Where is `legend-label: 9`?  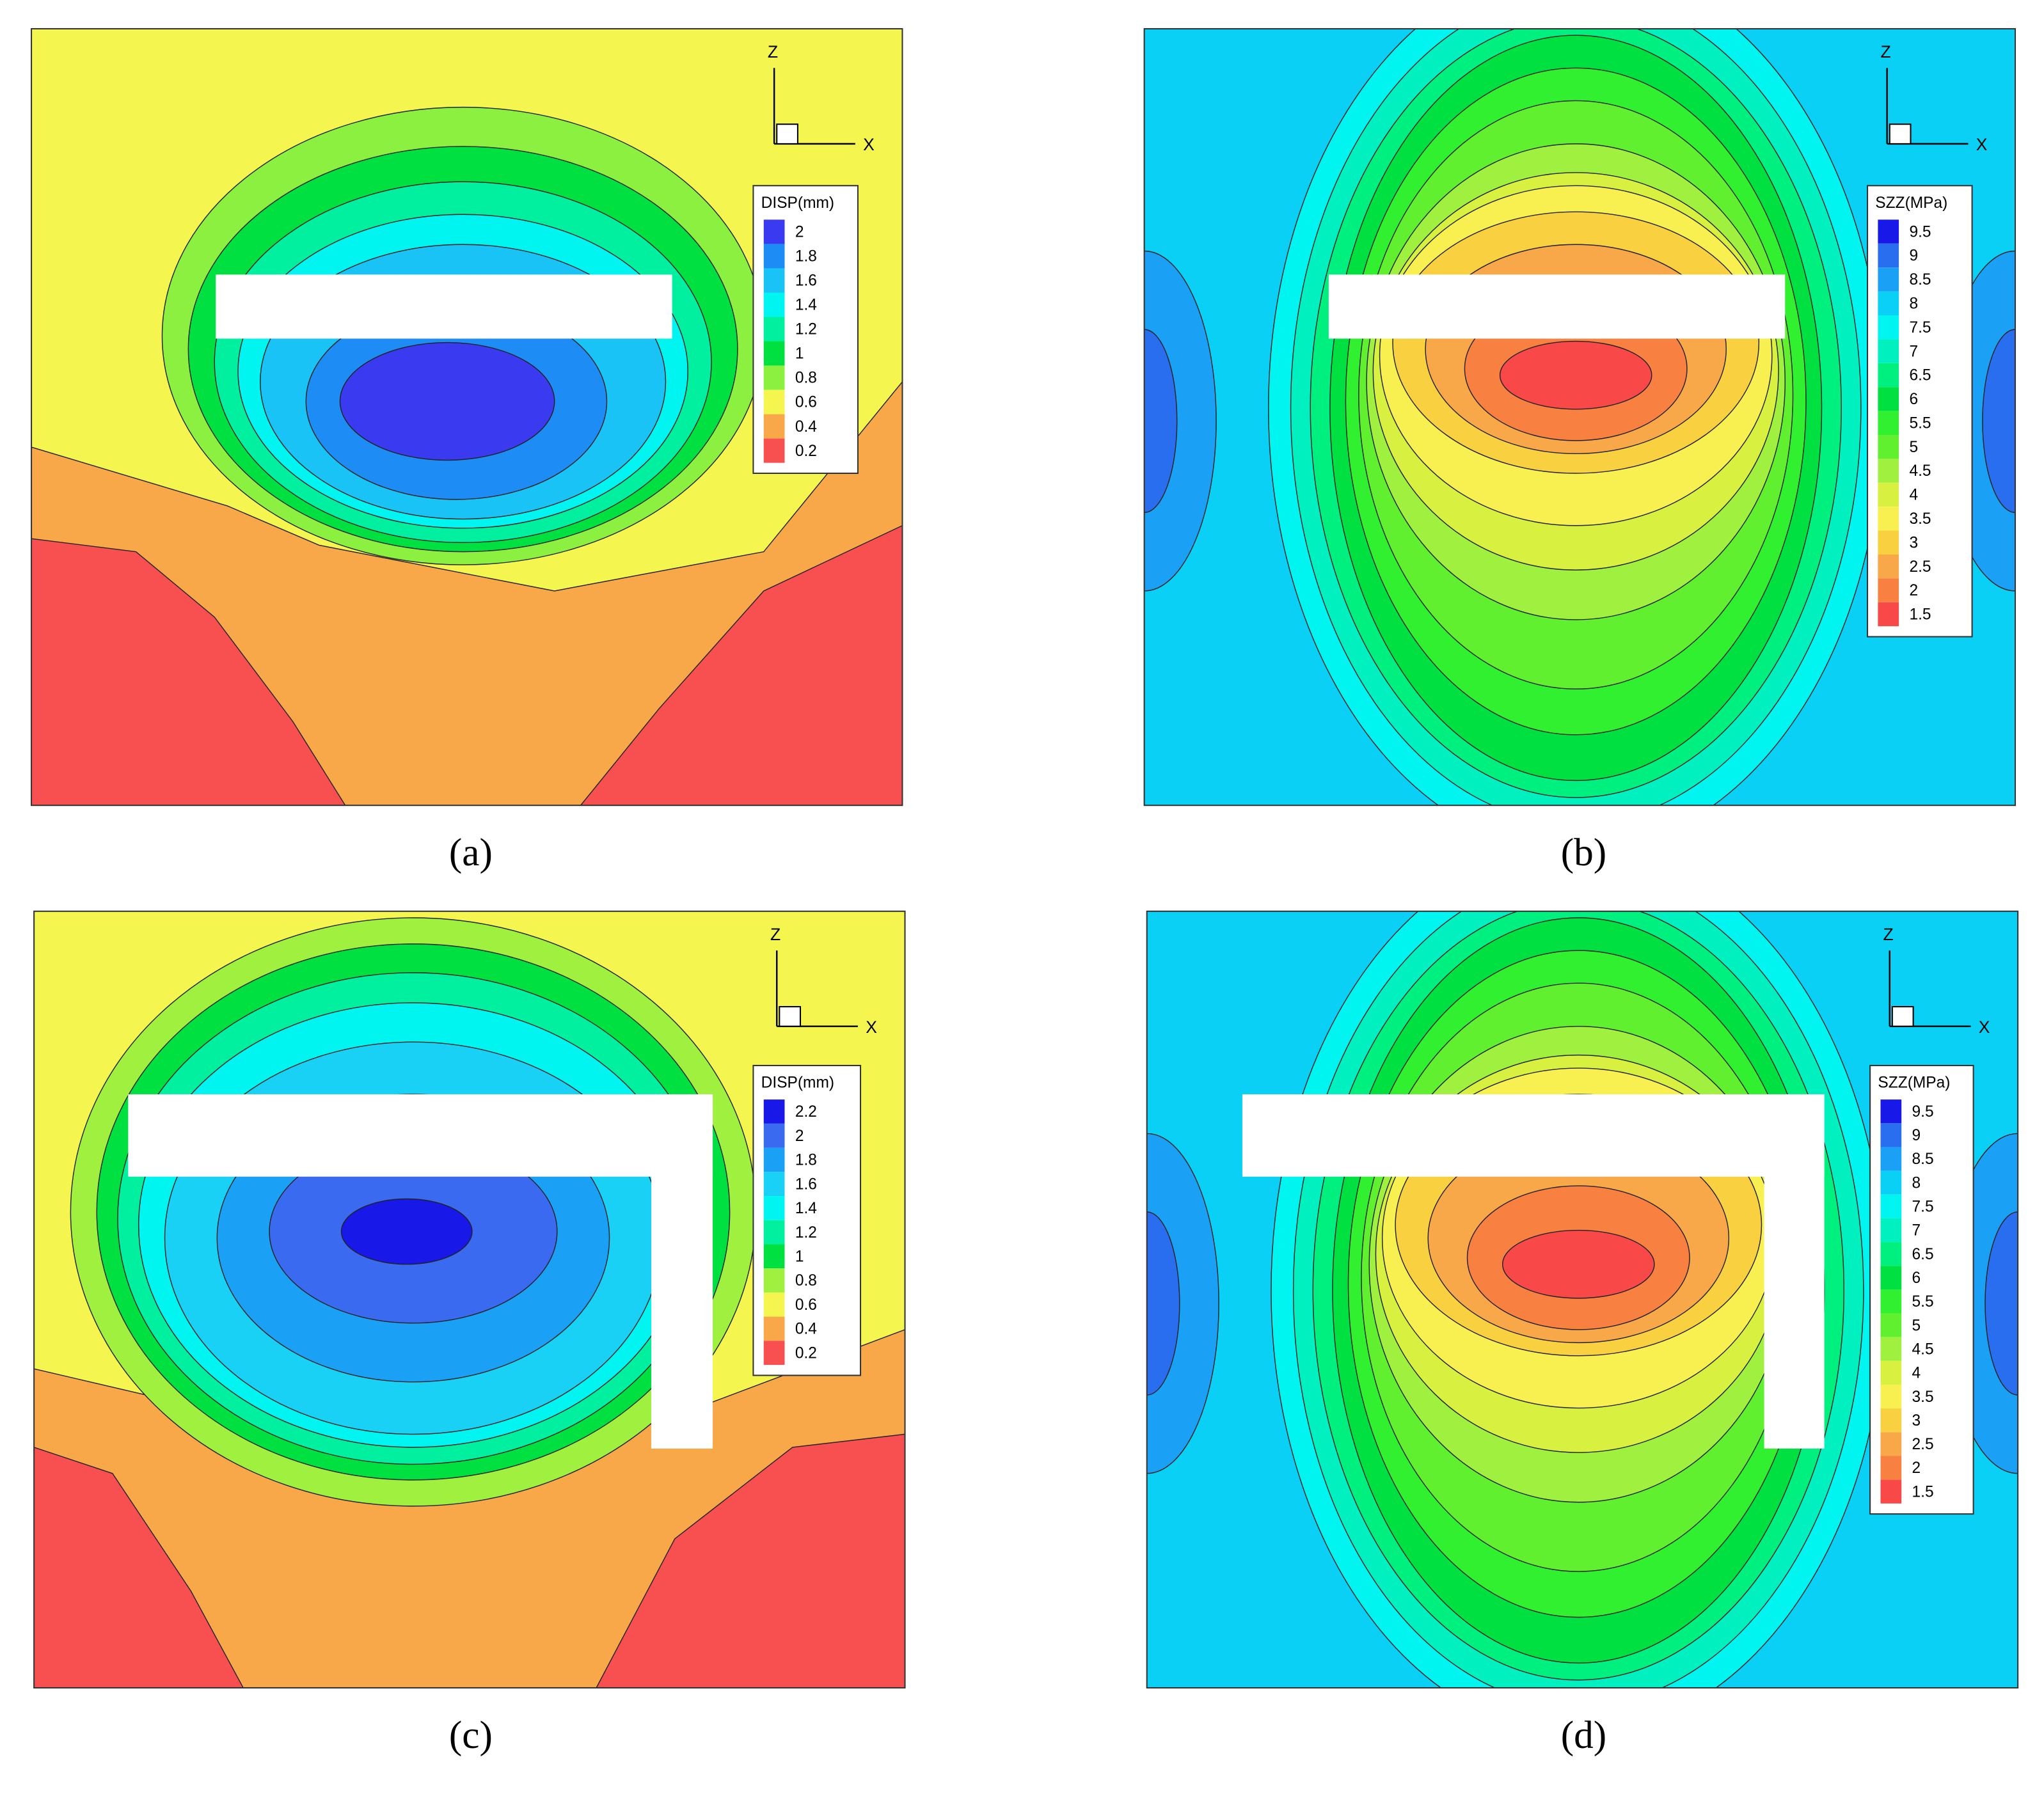
legend-label: 9 is located at coordinates (1916, 1135).